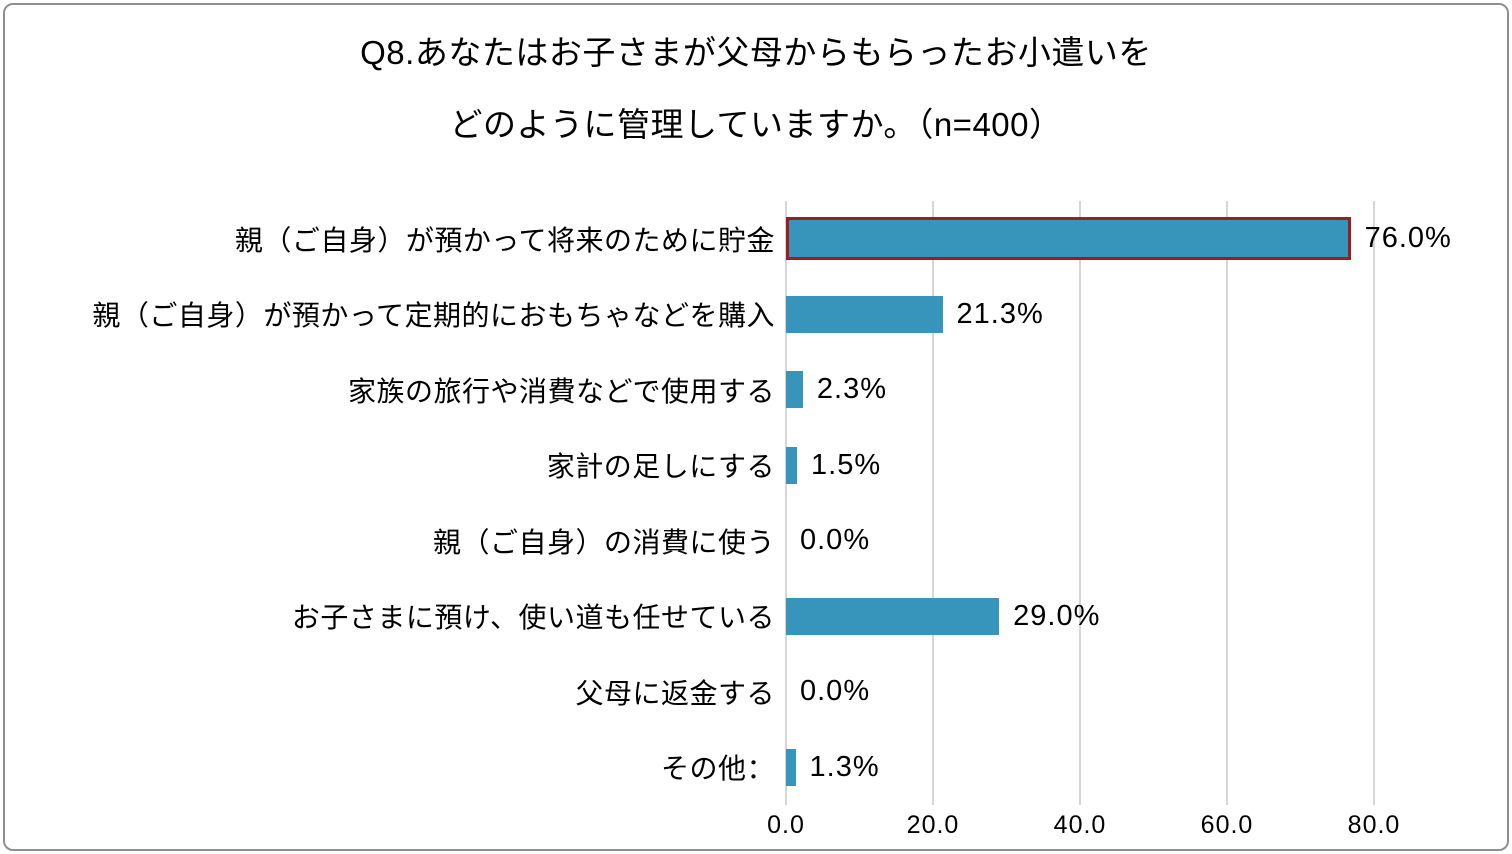 The height and width of the screenshot is (854, 1512). I want to click on value-label: 1.3%, so click(844, 766).